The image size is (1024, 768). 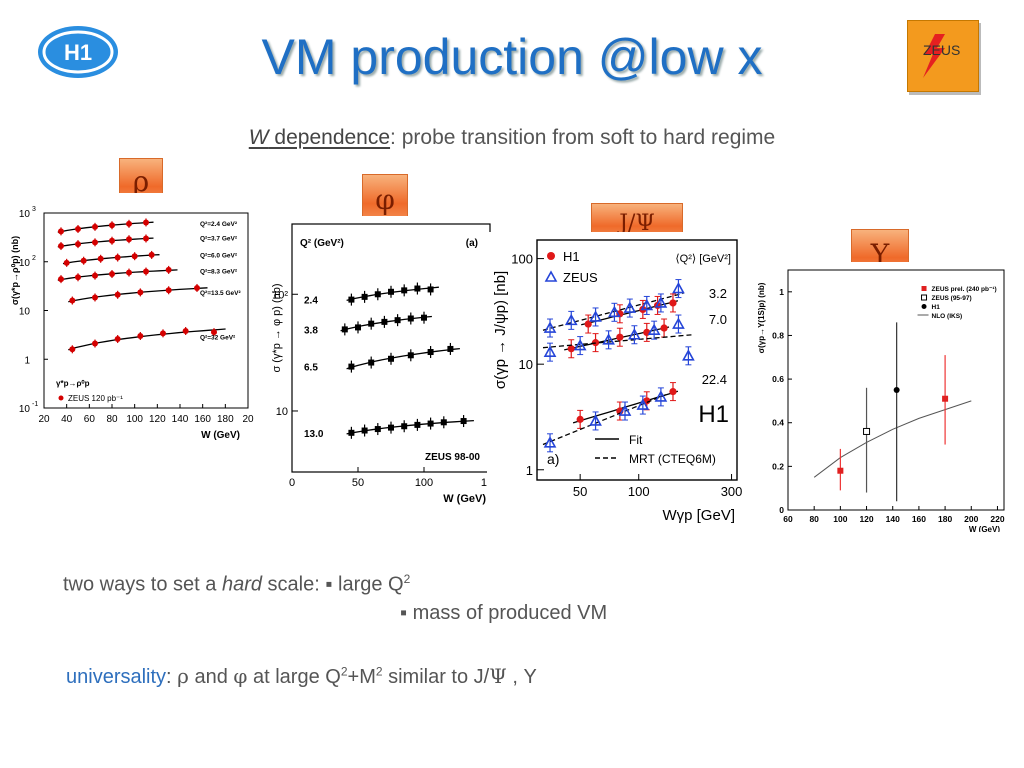 What do you see at coordinates (713, 414) in the screenshot?
I see `jpsi-h1-mark: H1` at bounding box center [713, 414].